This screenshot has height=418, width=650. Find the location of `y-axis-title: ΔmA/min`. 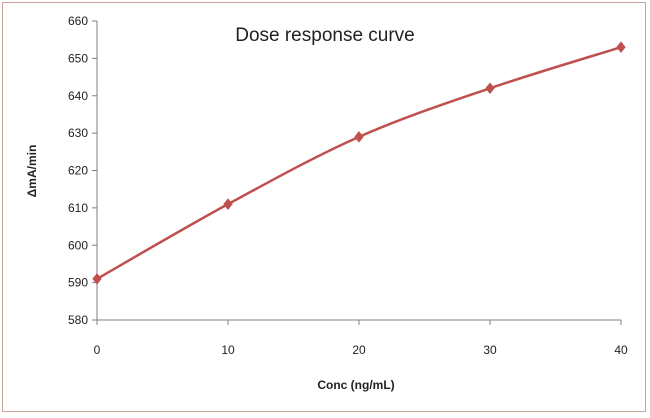

y-axis-title: ΔmA/min is located at coordinates (32, 171).